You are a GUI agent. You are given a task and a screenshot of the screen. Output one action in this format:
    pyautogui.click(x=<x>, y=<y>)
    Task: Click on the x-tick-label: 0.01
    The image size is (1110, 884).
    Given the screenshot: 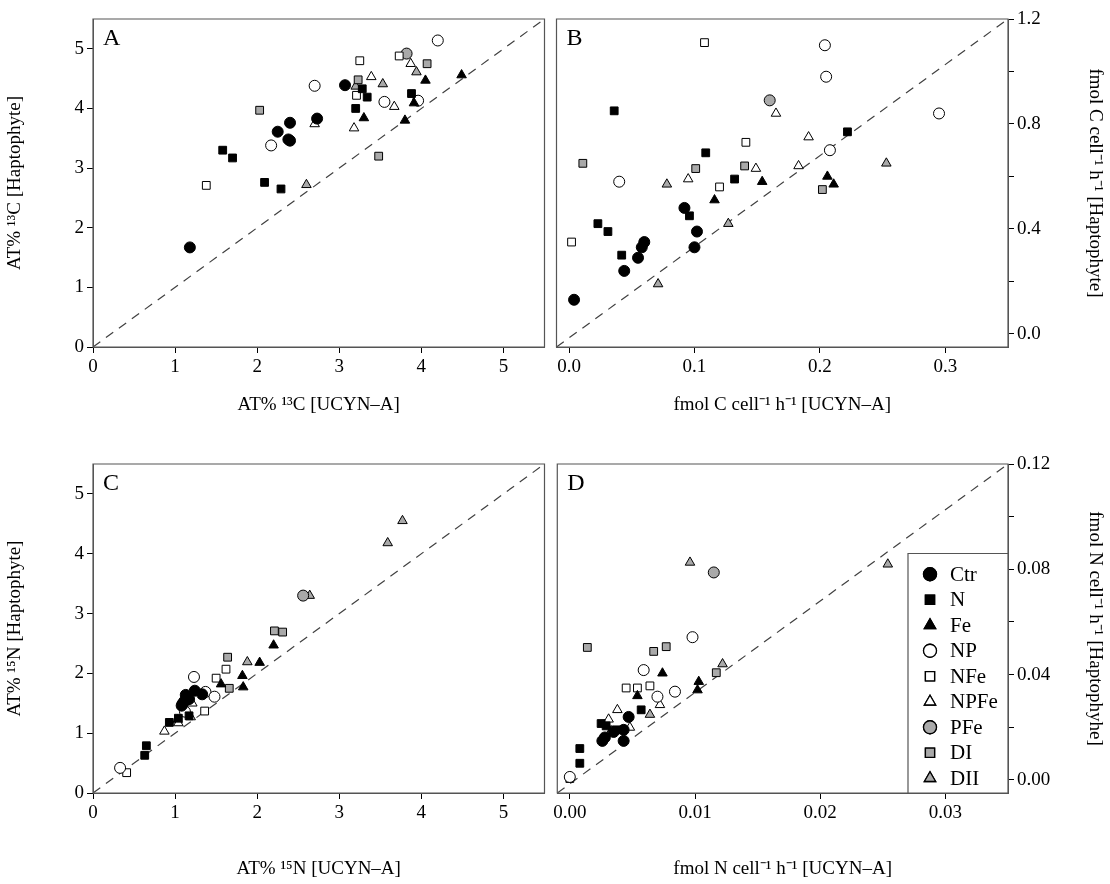 What is the action you would take?
    pyautogui.click(x=695, y=812)
    